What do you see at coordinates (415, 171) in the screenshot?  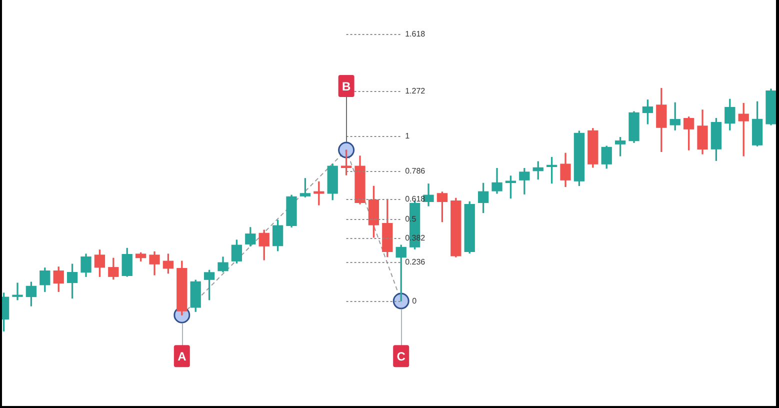 I see `ref-line-label: 0.786` at bounding box center [415, 171].